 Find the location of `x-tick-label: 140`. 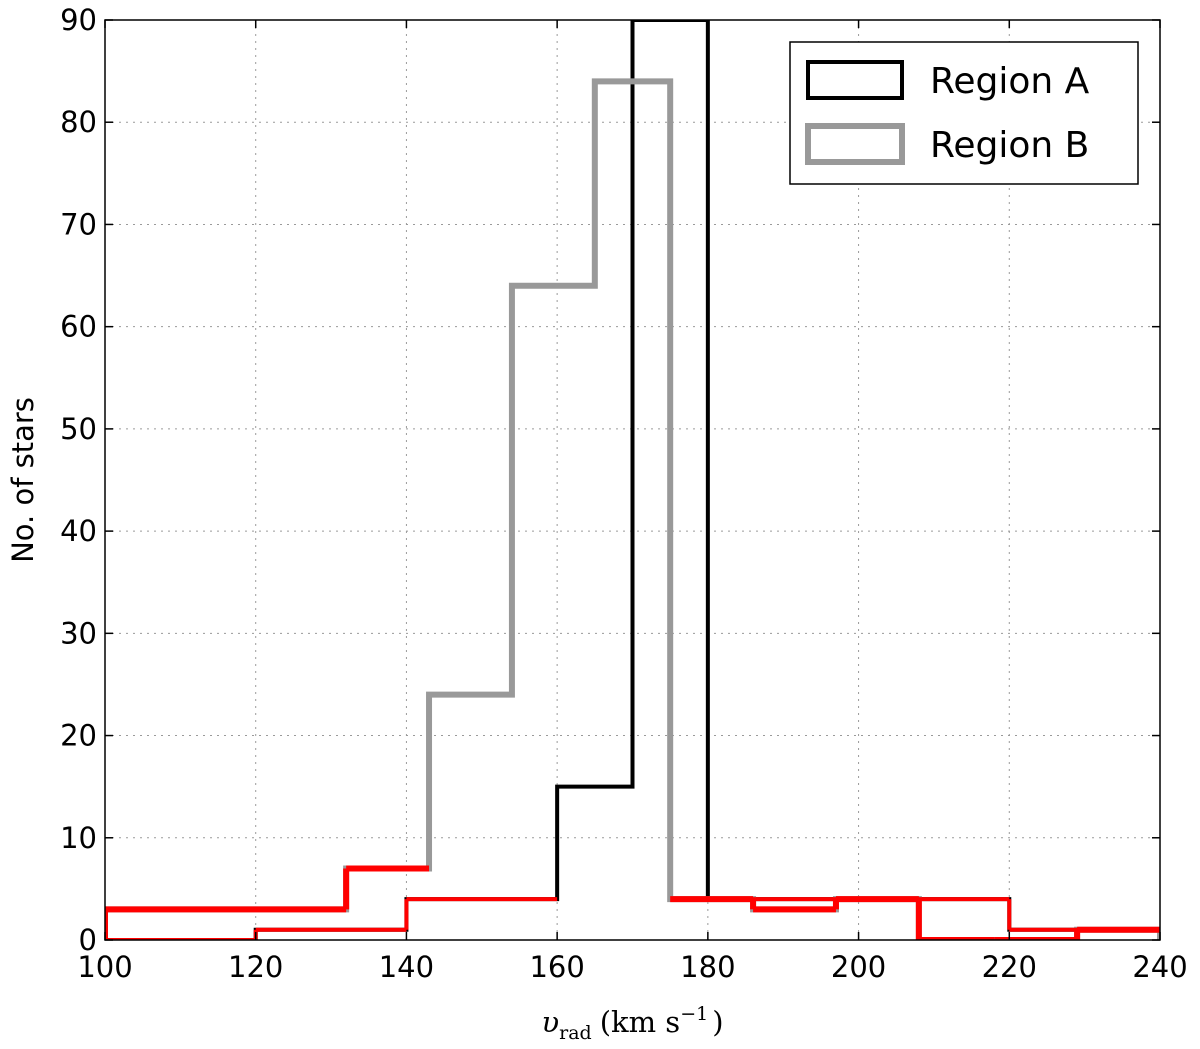

x-tick-label: 140 is located at coordinates (406, 967).